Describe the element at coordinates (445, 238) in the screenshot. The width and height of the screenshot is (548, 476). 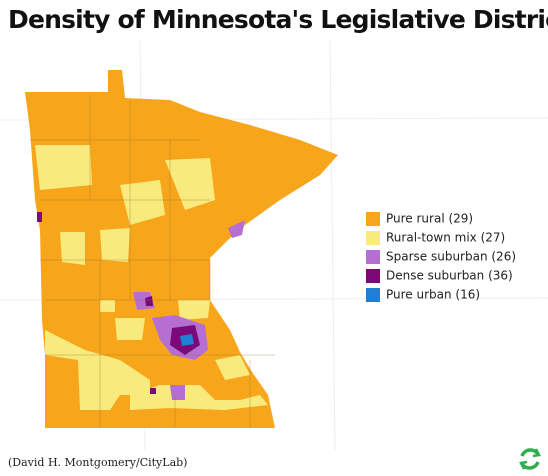
I see `legend-label: Rural-town mix (27)` at that location.